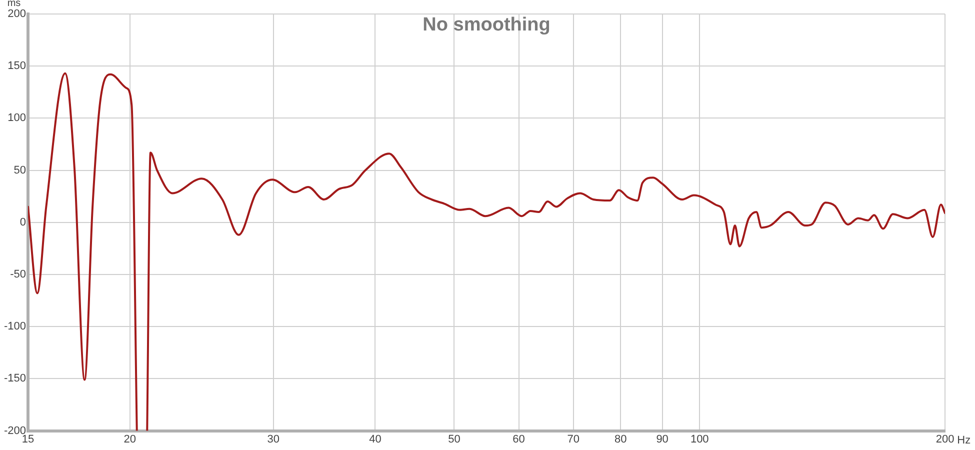 This screenshot has width=975, height=450. Describe the element at coordinates (662, 439) in the screenshot. I see `x-tick-label: 90` at that location.